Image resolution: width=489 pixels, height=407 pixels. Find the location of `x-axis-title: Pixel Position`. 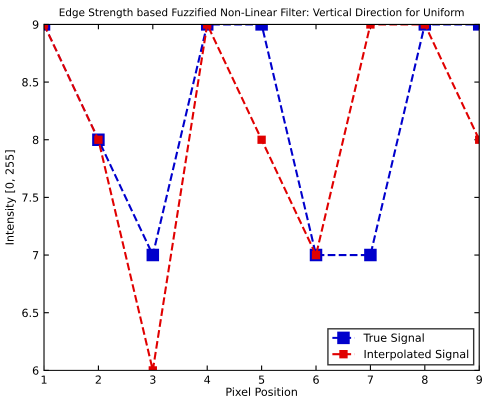

x-axis-title: Pixel Position is located at coordinates (261, 391).